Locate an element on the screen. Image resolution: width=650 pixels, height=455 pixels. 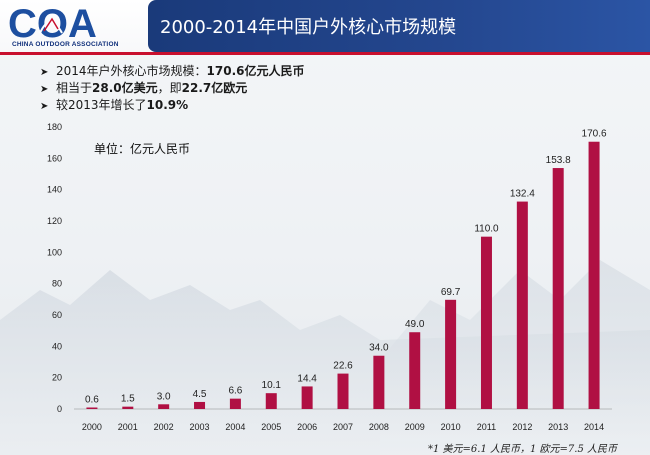
bar-2009 is located at coordinates (415, 370).